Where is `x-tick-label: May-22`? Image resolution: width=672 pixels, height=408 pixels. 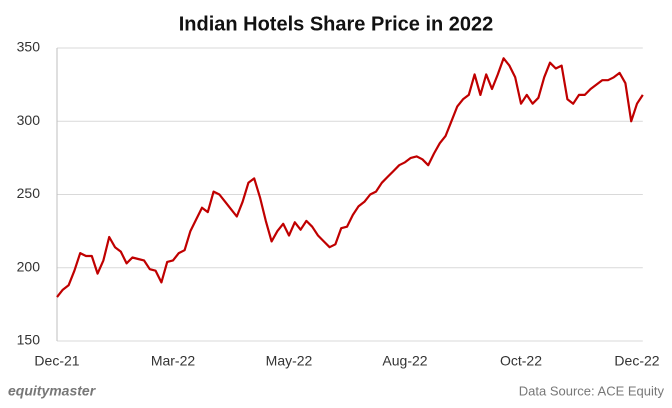
x-tick-label: May-22 is located at coordinates (289, 361).